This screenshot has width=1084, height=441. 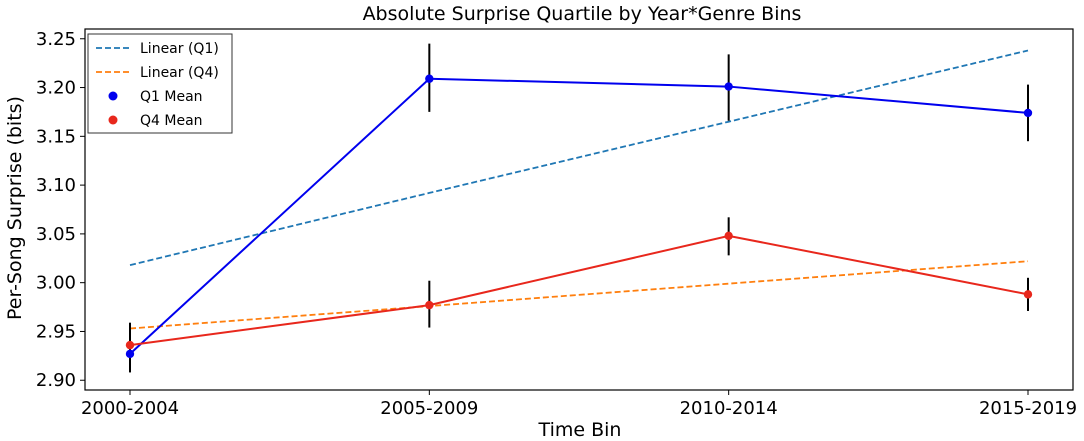 I want to click on x-tick-label: 2010-2014, so click(x=729, y=408).